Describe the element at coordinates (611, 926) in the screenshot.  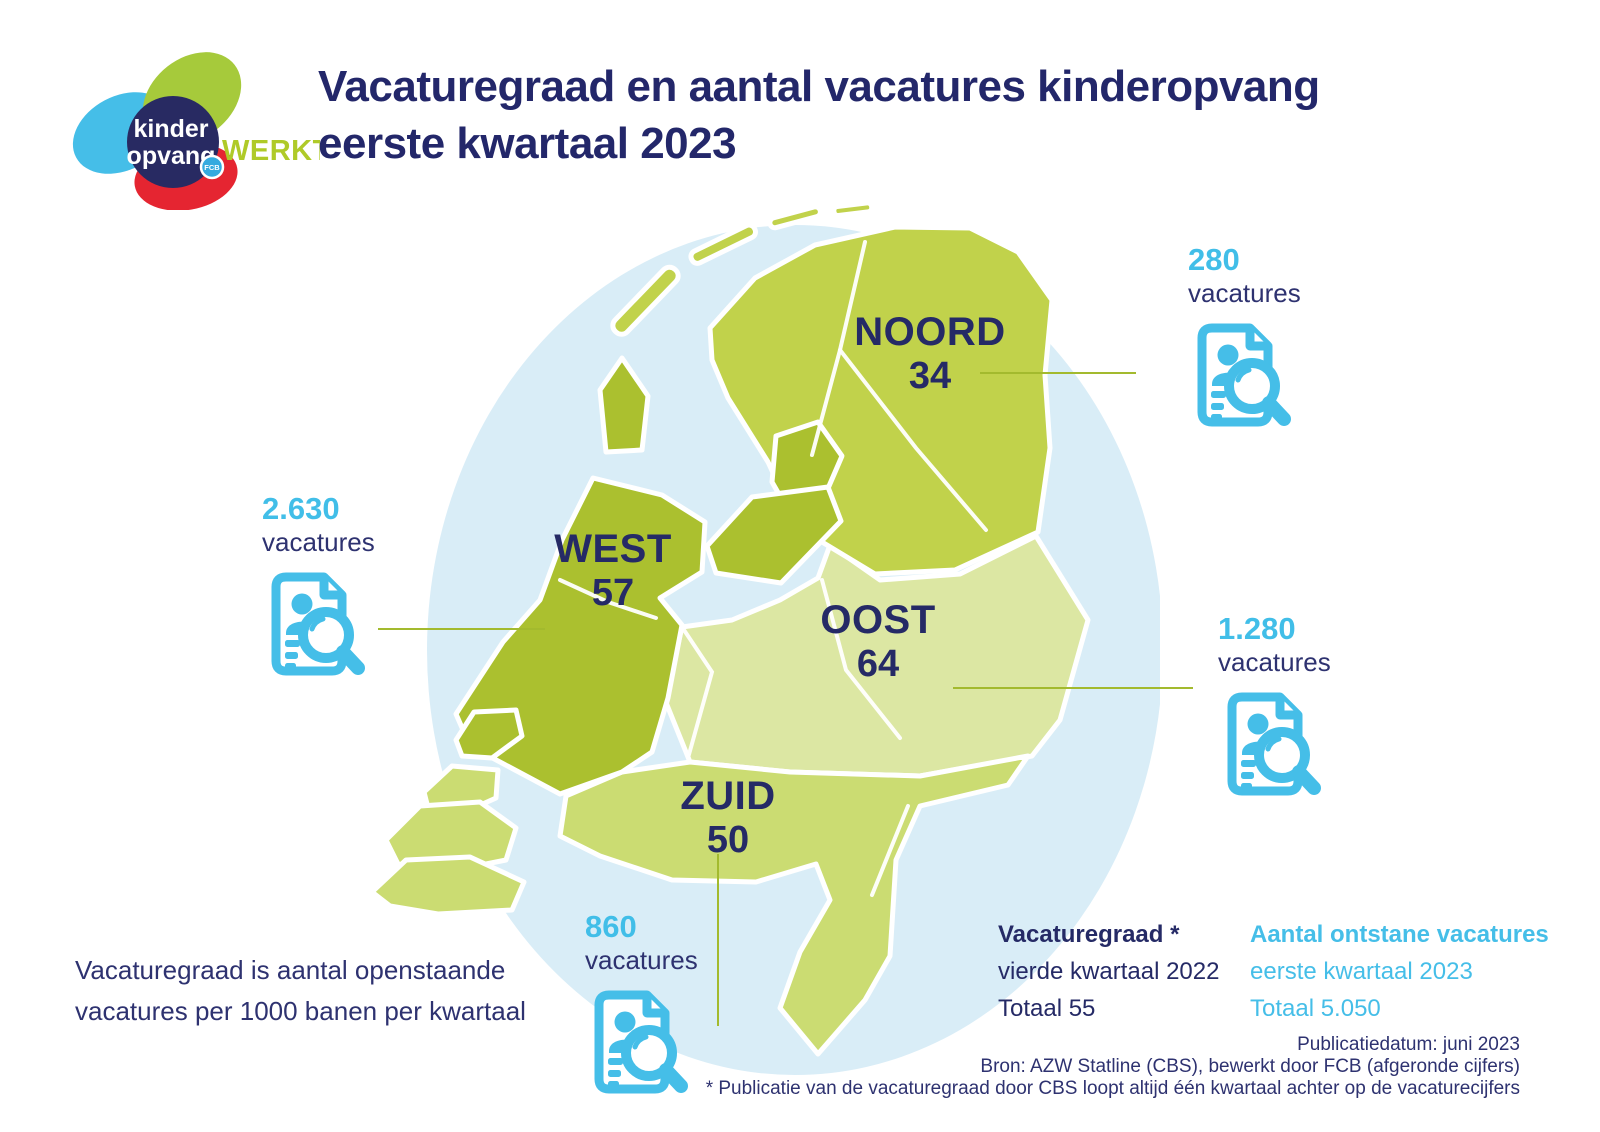
I see `callout-zuid-count: 860` at that location.